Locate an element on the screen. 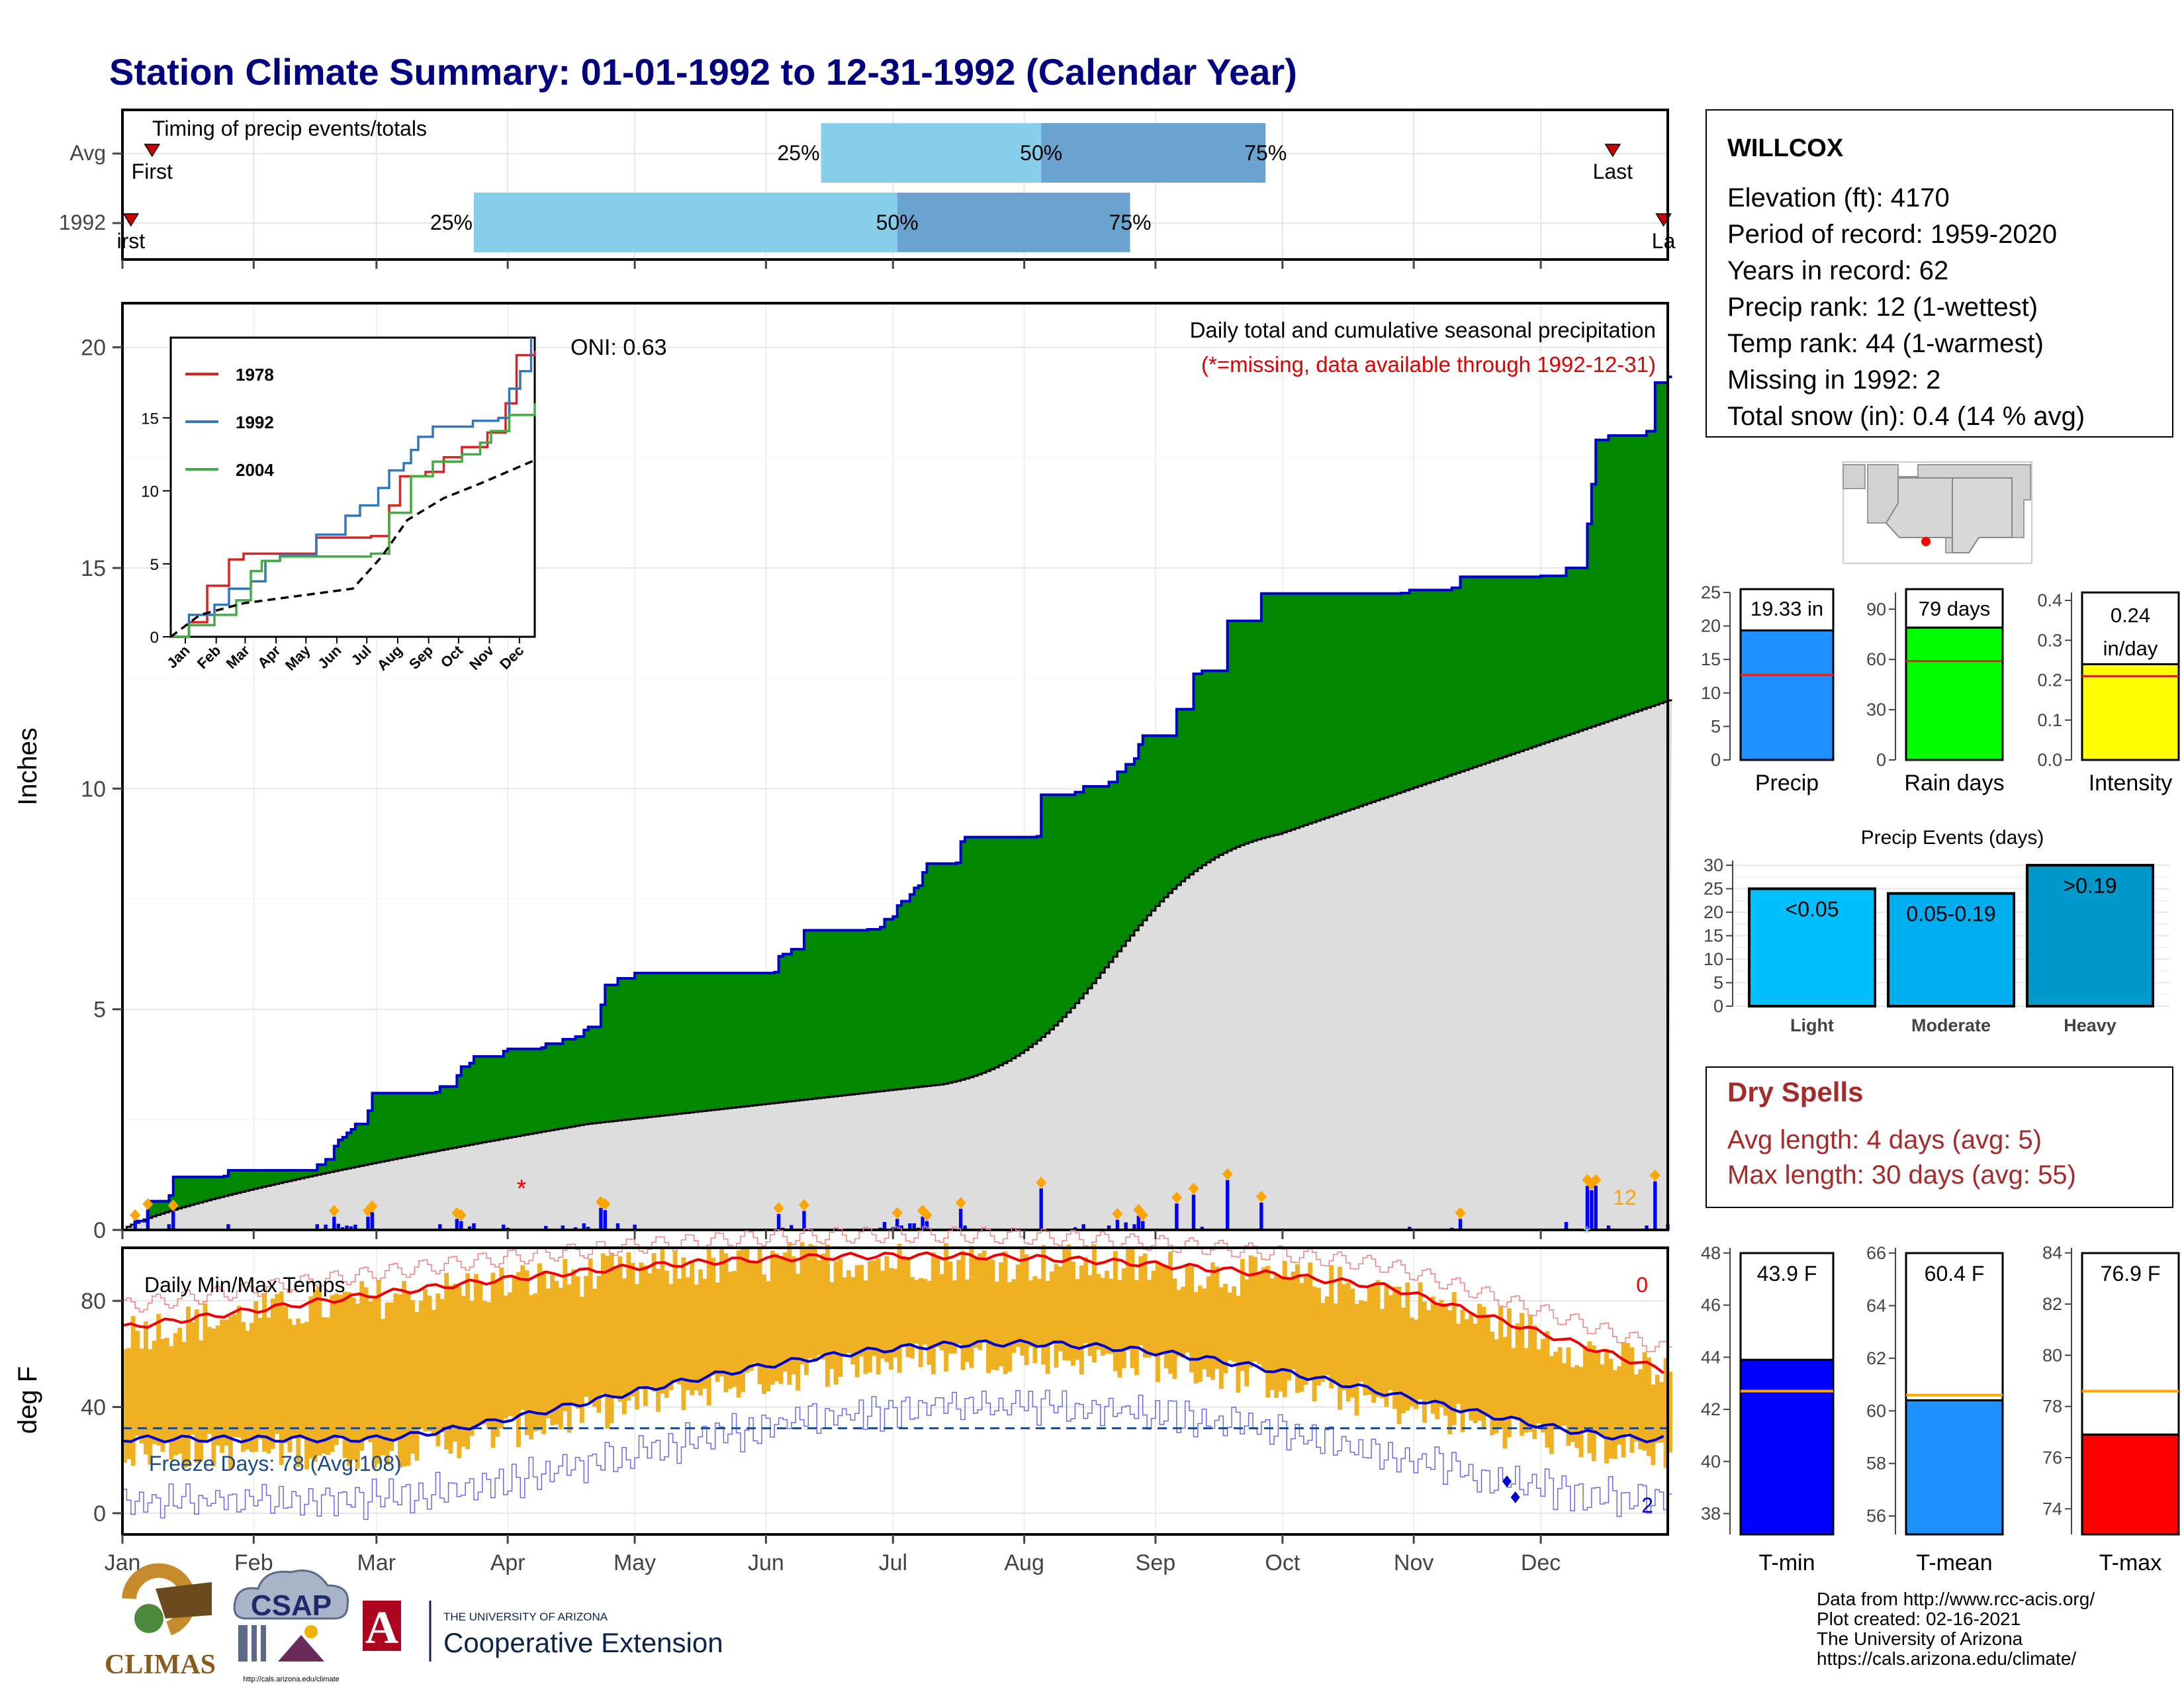 The image size is (2184, 1688). month-label: Sep is located at coordinates (1156, 1562).